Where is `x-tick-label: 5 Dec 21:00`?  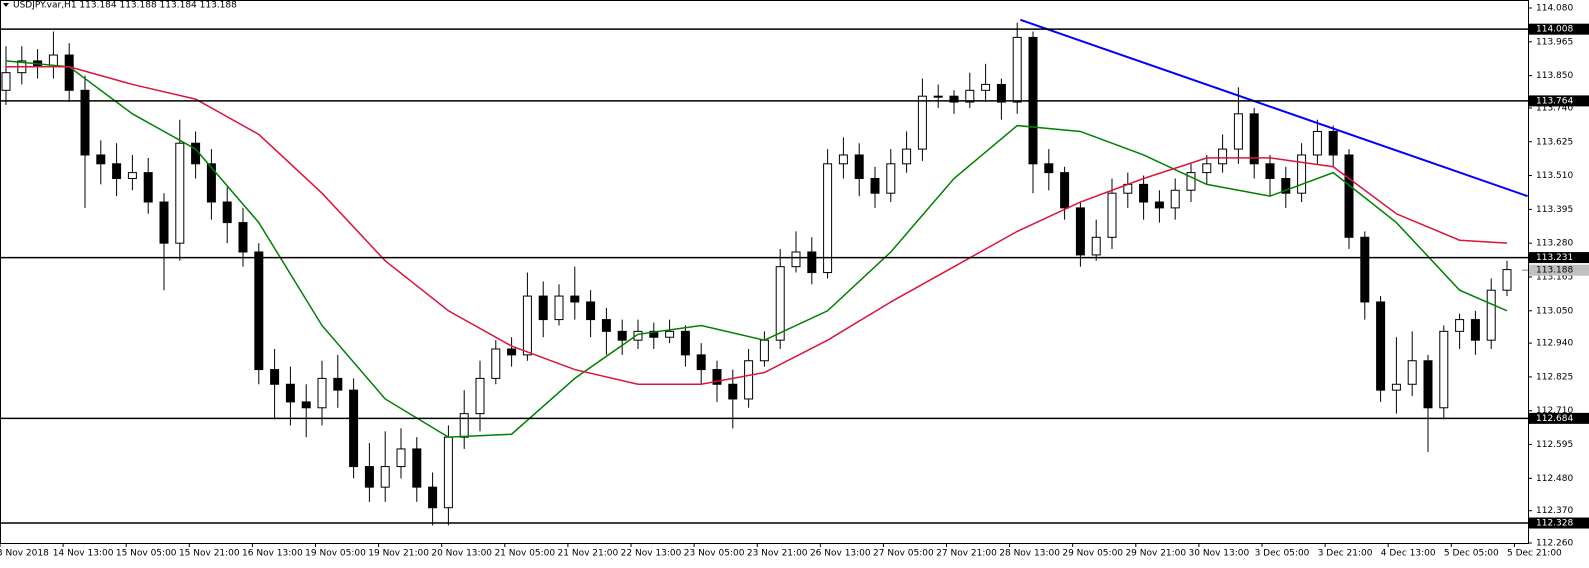 x-tick-label: 5 Dec 21:00 is located at coordinates (1534, 554).